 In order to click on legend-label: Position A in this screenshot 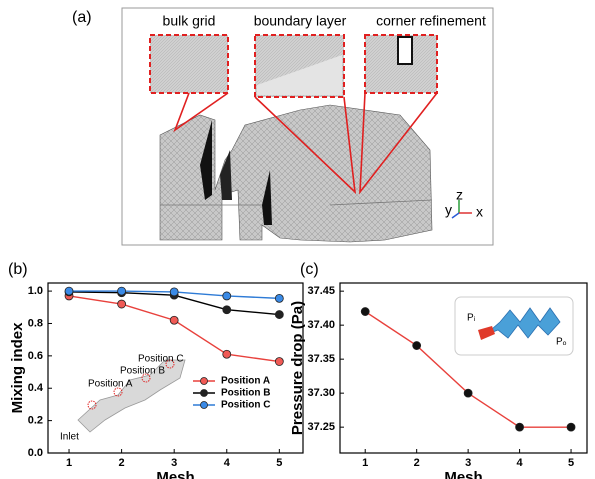, I will do `click(245, 381)`.